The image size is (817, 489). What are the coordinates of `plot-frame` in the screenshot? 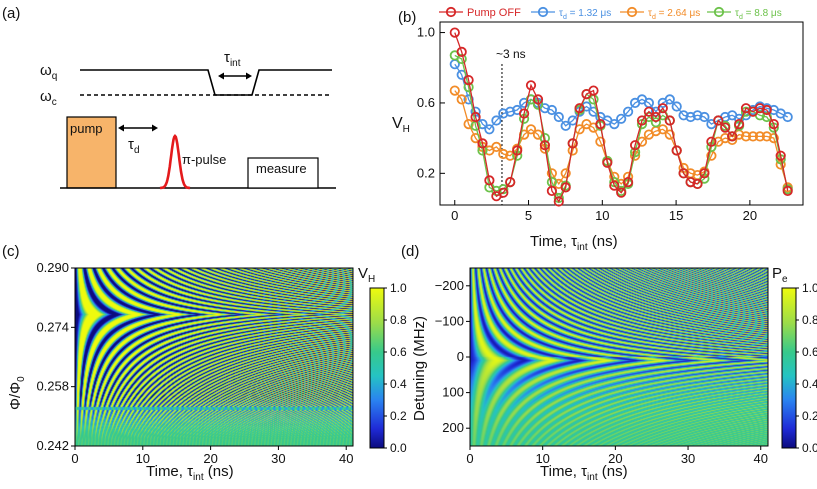 It's located at (214, 357).